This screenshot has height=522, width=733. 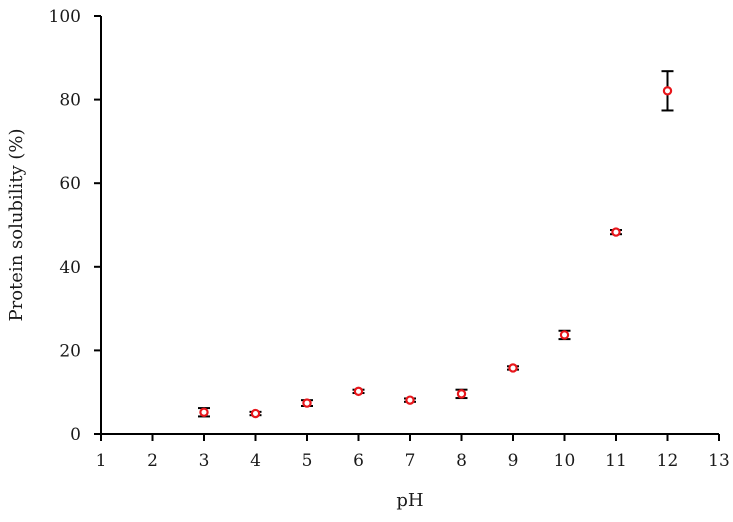 I want to click on x-tick-label: 1, so click(x=101, y=461).